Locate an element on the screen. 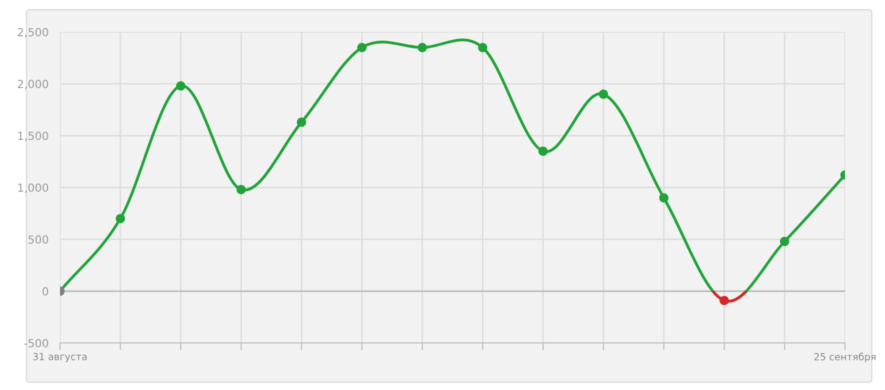 This screenshot has width=885, height=390. x-tick-label: 25 сентября is located at coordinates (845, 357).